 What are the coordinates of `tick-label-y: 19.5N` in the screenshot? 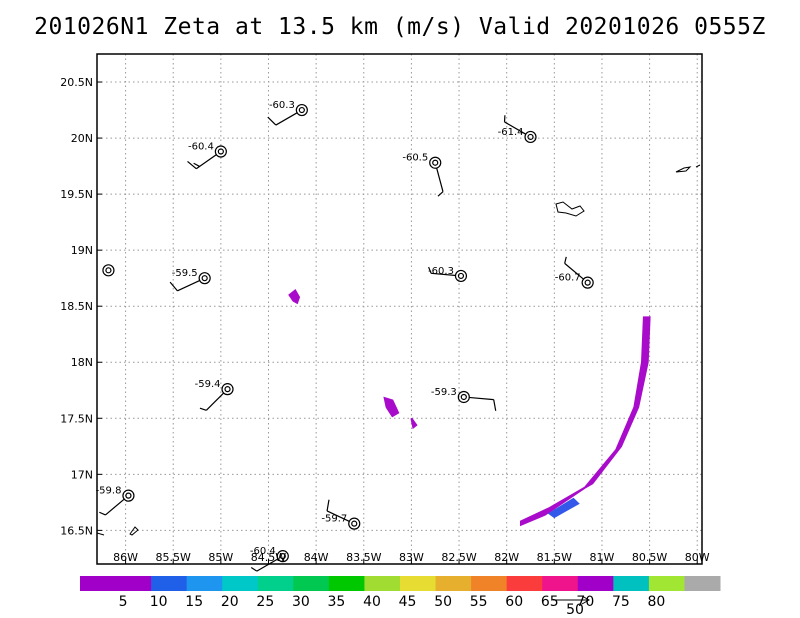 It's located at (76, 194).